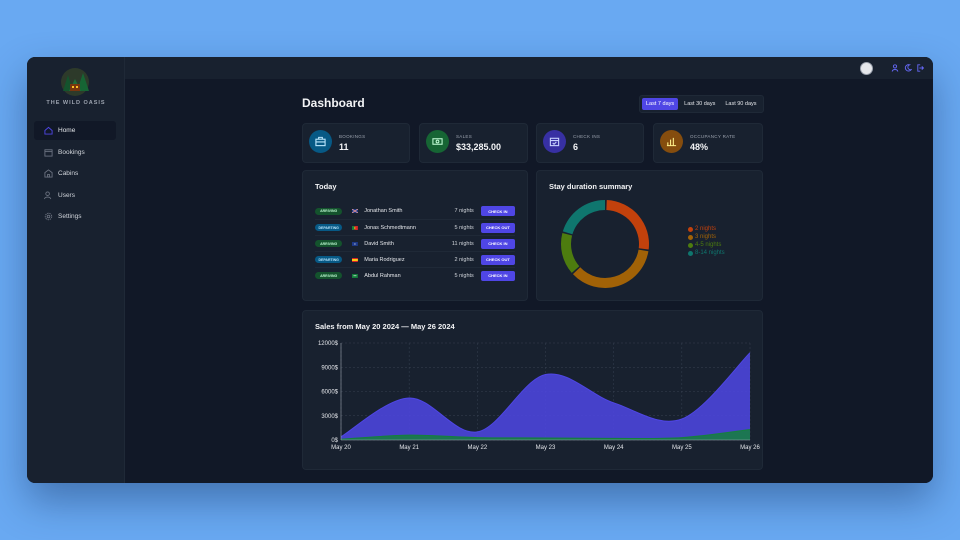 Image resolution: width=960 pixels, height=540 pixels. Describe the element at coordinates (333, 103) in the screenshot. I see `page-title: Dashboard` at that location.